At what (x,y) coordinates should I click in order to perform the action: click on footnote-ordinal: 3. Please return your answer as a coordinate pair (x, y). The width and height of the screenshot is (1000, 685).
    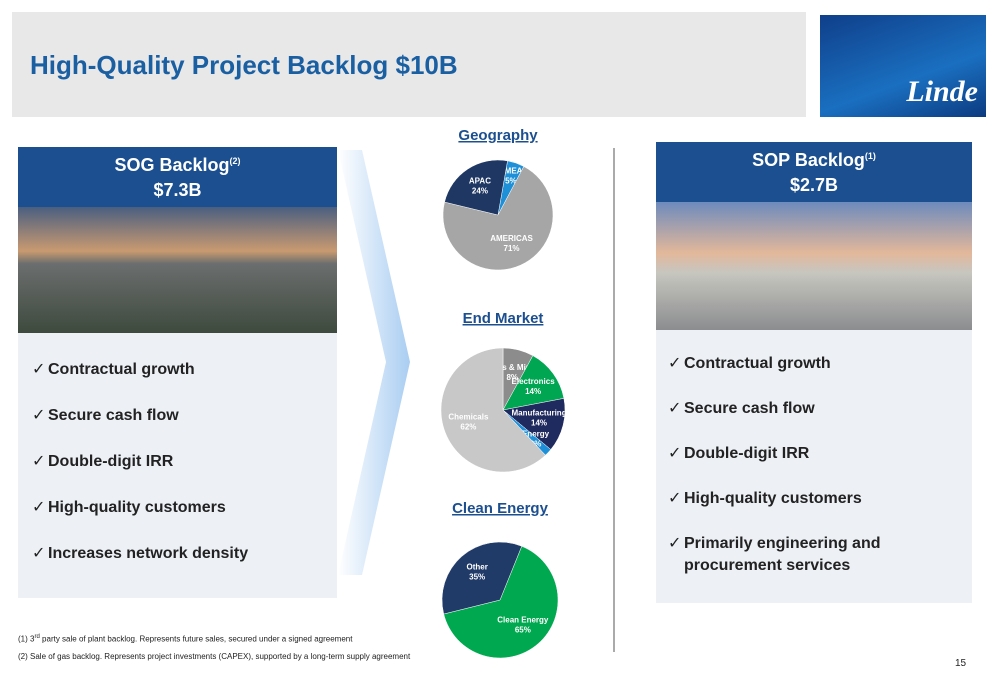
    Looking at the image, I should click on (32, 639).